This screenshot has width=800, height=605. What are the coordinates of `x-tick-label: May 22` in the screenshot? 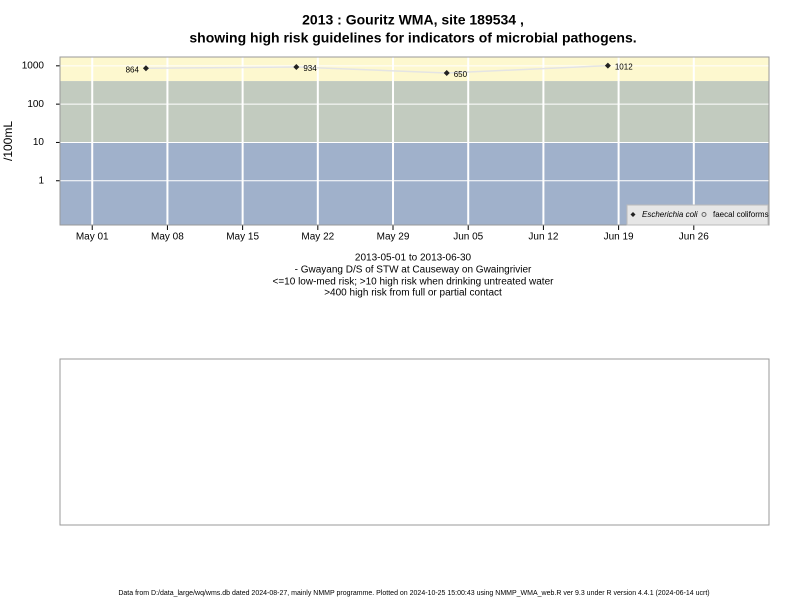 It's located at (317, 237).